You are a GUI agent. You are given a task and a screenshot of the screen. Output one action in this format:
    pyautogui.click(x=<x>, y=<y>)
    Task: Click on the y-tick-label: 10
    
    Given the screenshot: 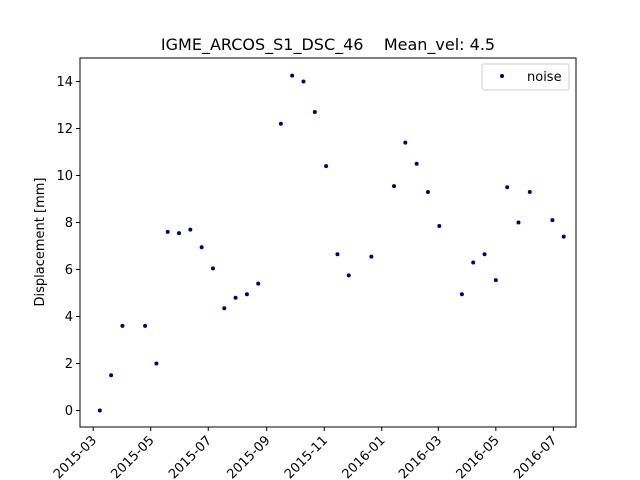 What is the action you would take?
    pyautogui.click(x=64, y=176)
    